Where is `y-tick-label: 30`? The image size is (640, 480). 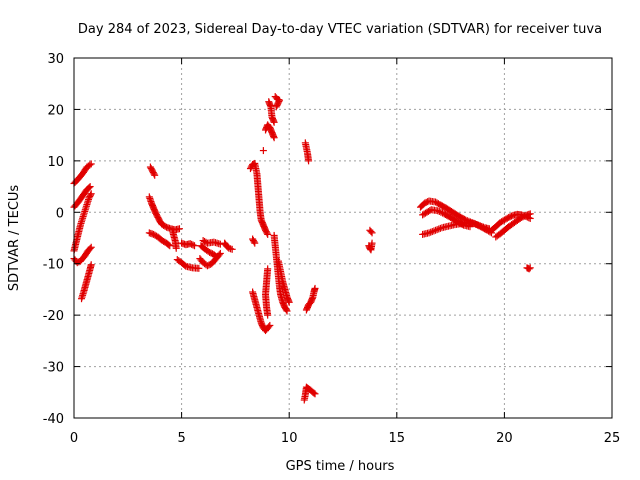 y-tick-label: 30 is located at coordinates (55, 59).